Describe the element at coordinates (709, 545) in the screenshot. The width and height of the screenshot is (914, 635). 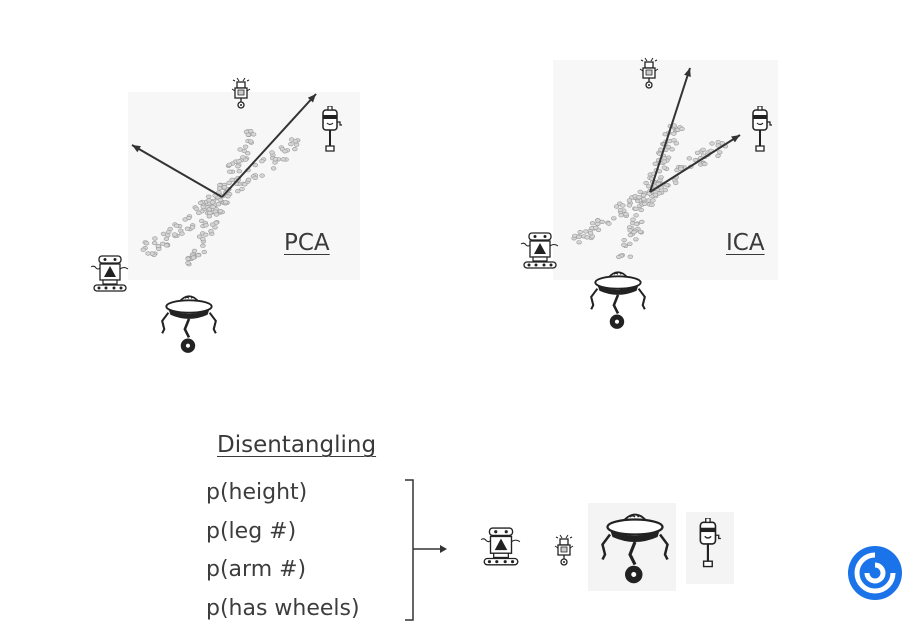
I see `one-leg-robot-icon` at that location.